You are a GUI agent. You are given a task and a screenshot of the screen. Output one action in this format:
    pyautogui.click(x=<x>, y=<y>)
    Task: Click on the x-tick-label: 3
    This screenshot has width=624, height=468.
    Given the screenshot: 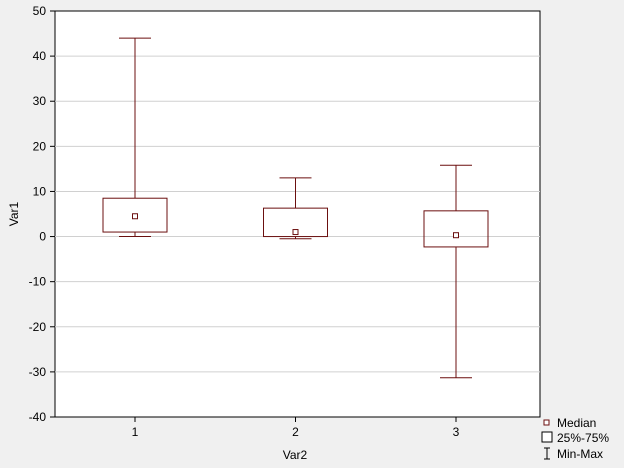 What is the action you would take?
    pyautogui.click(x=456, y=432)
    